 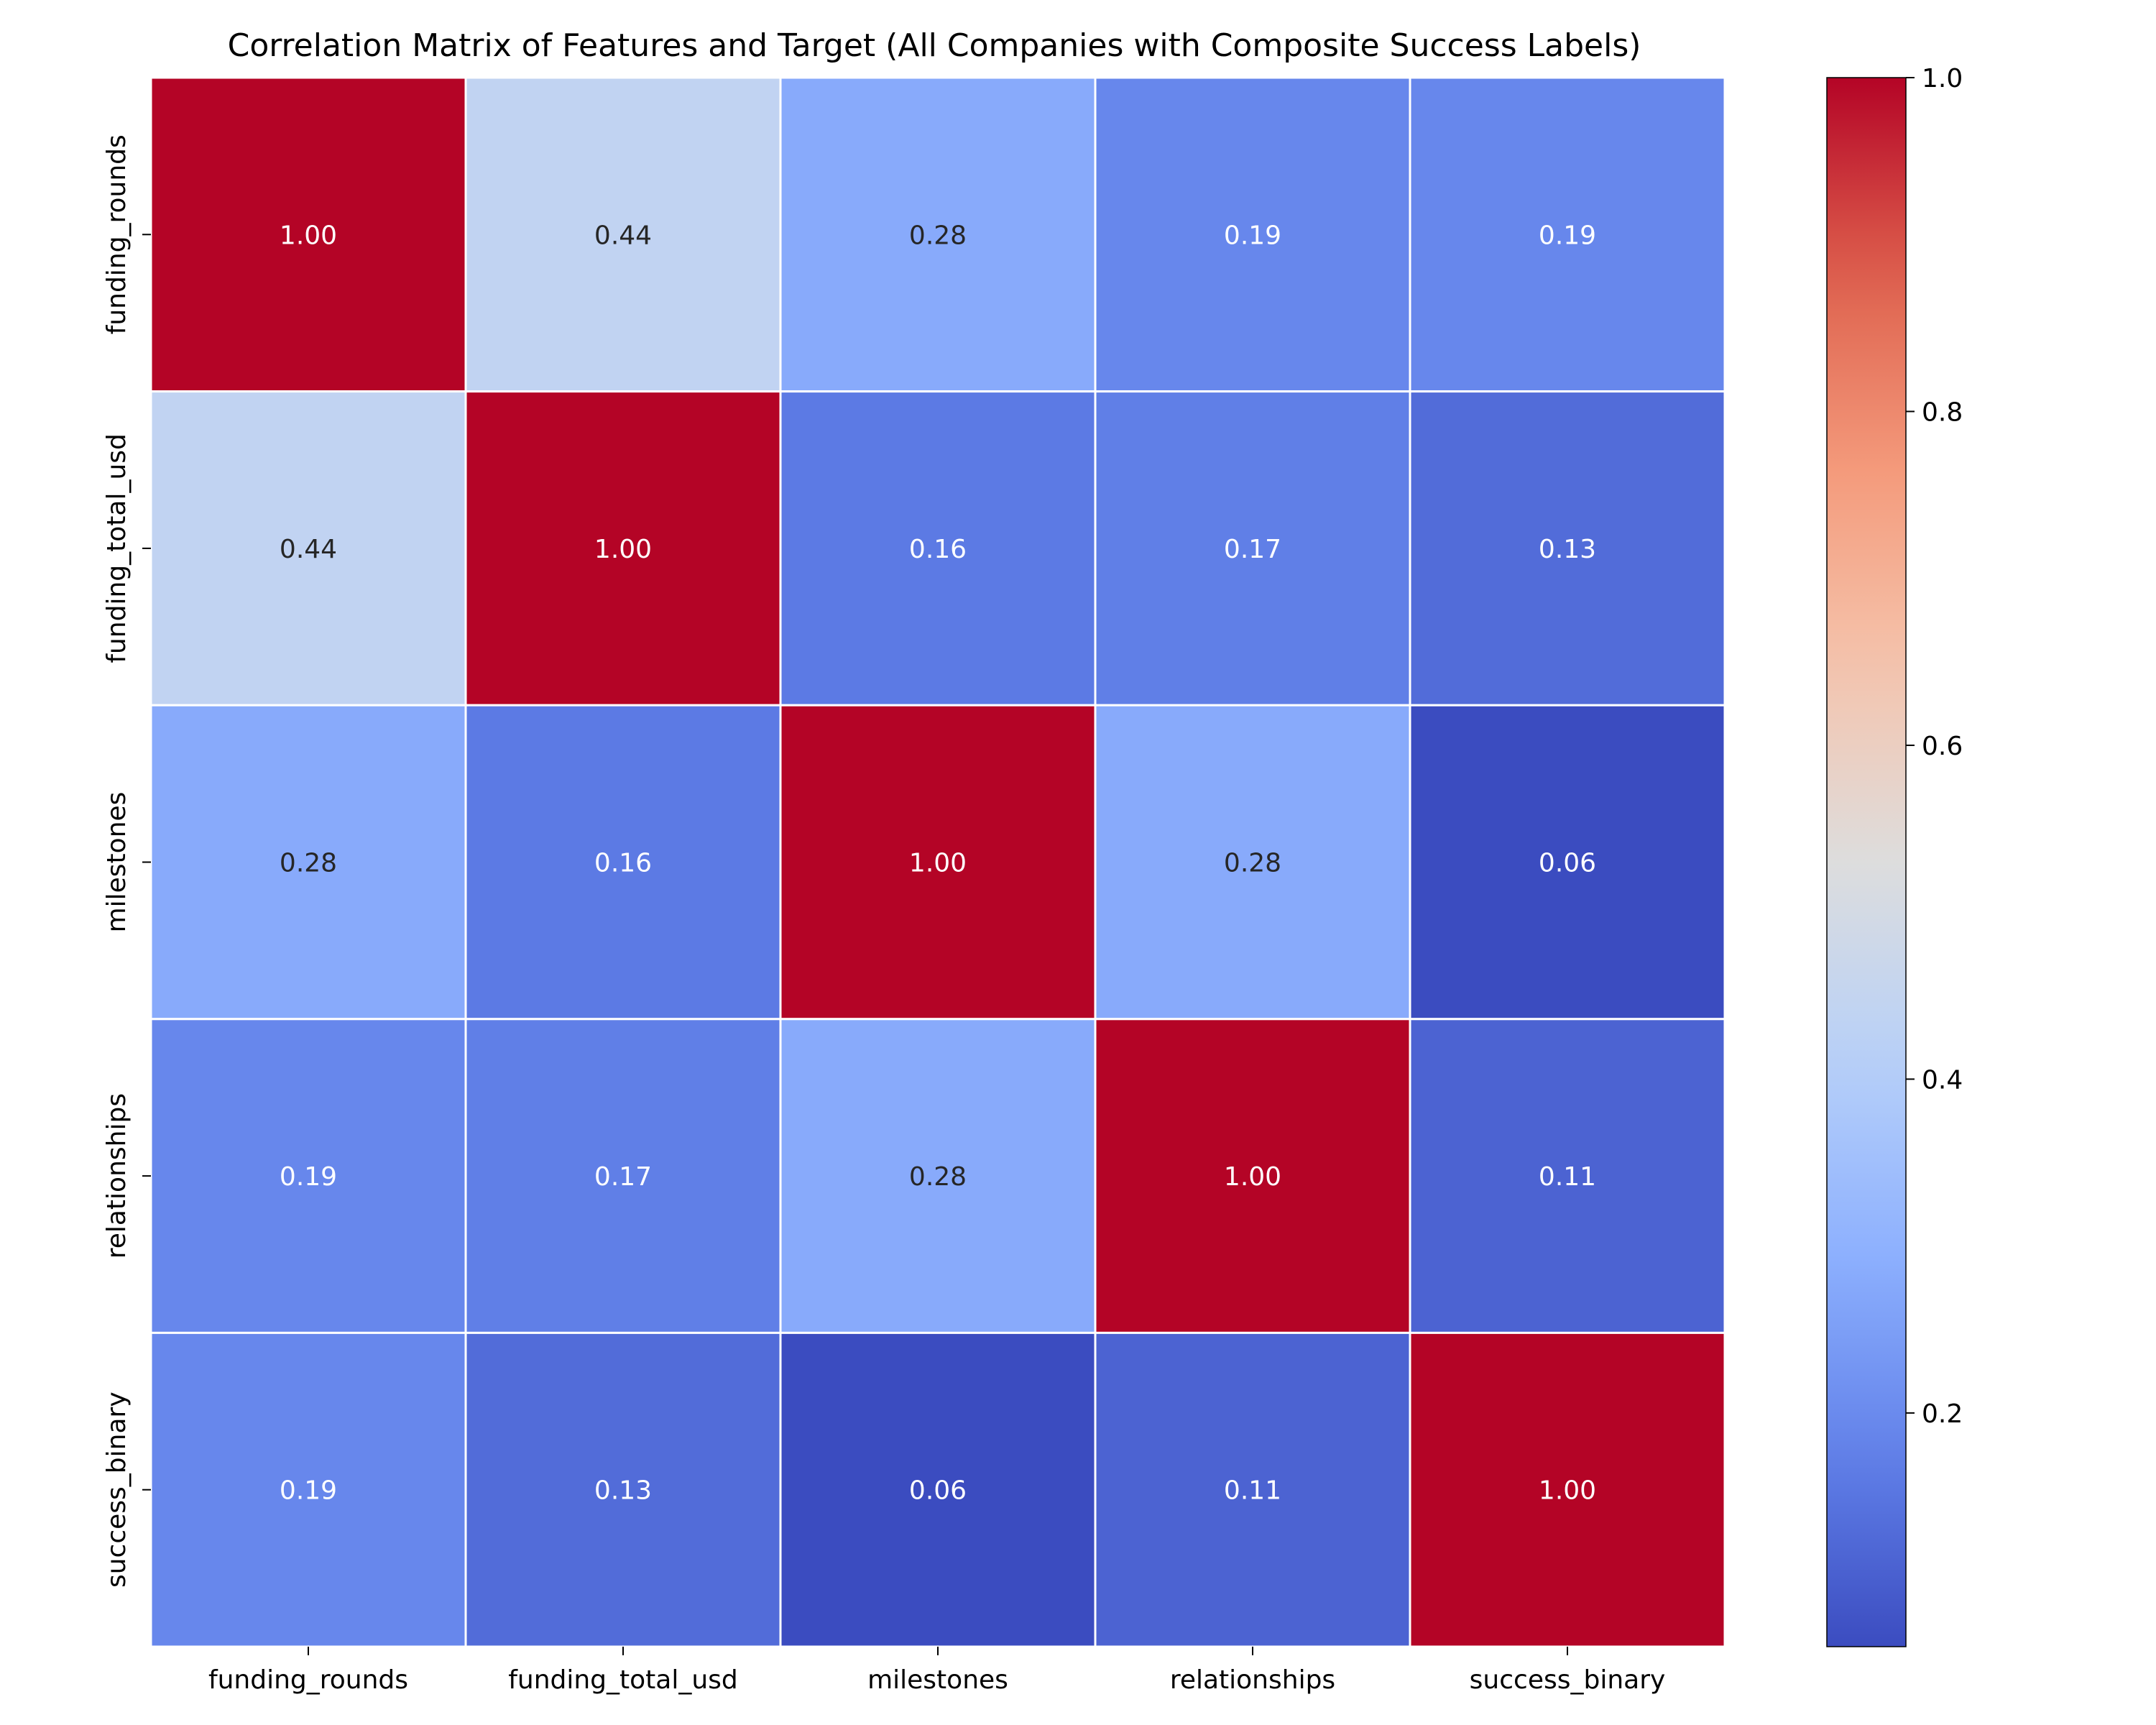 I want to click on y-tick-label: funding_total_usd, so click(x=117, y=548).